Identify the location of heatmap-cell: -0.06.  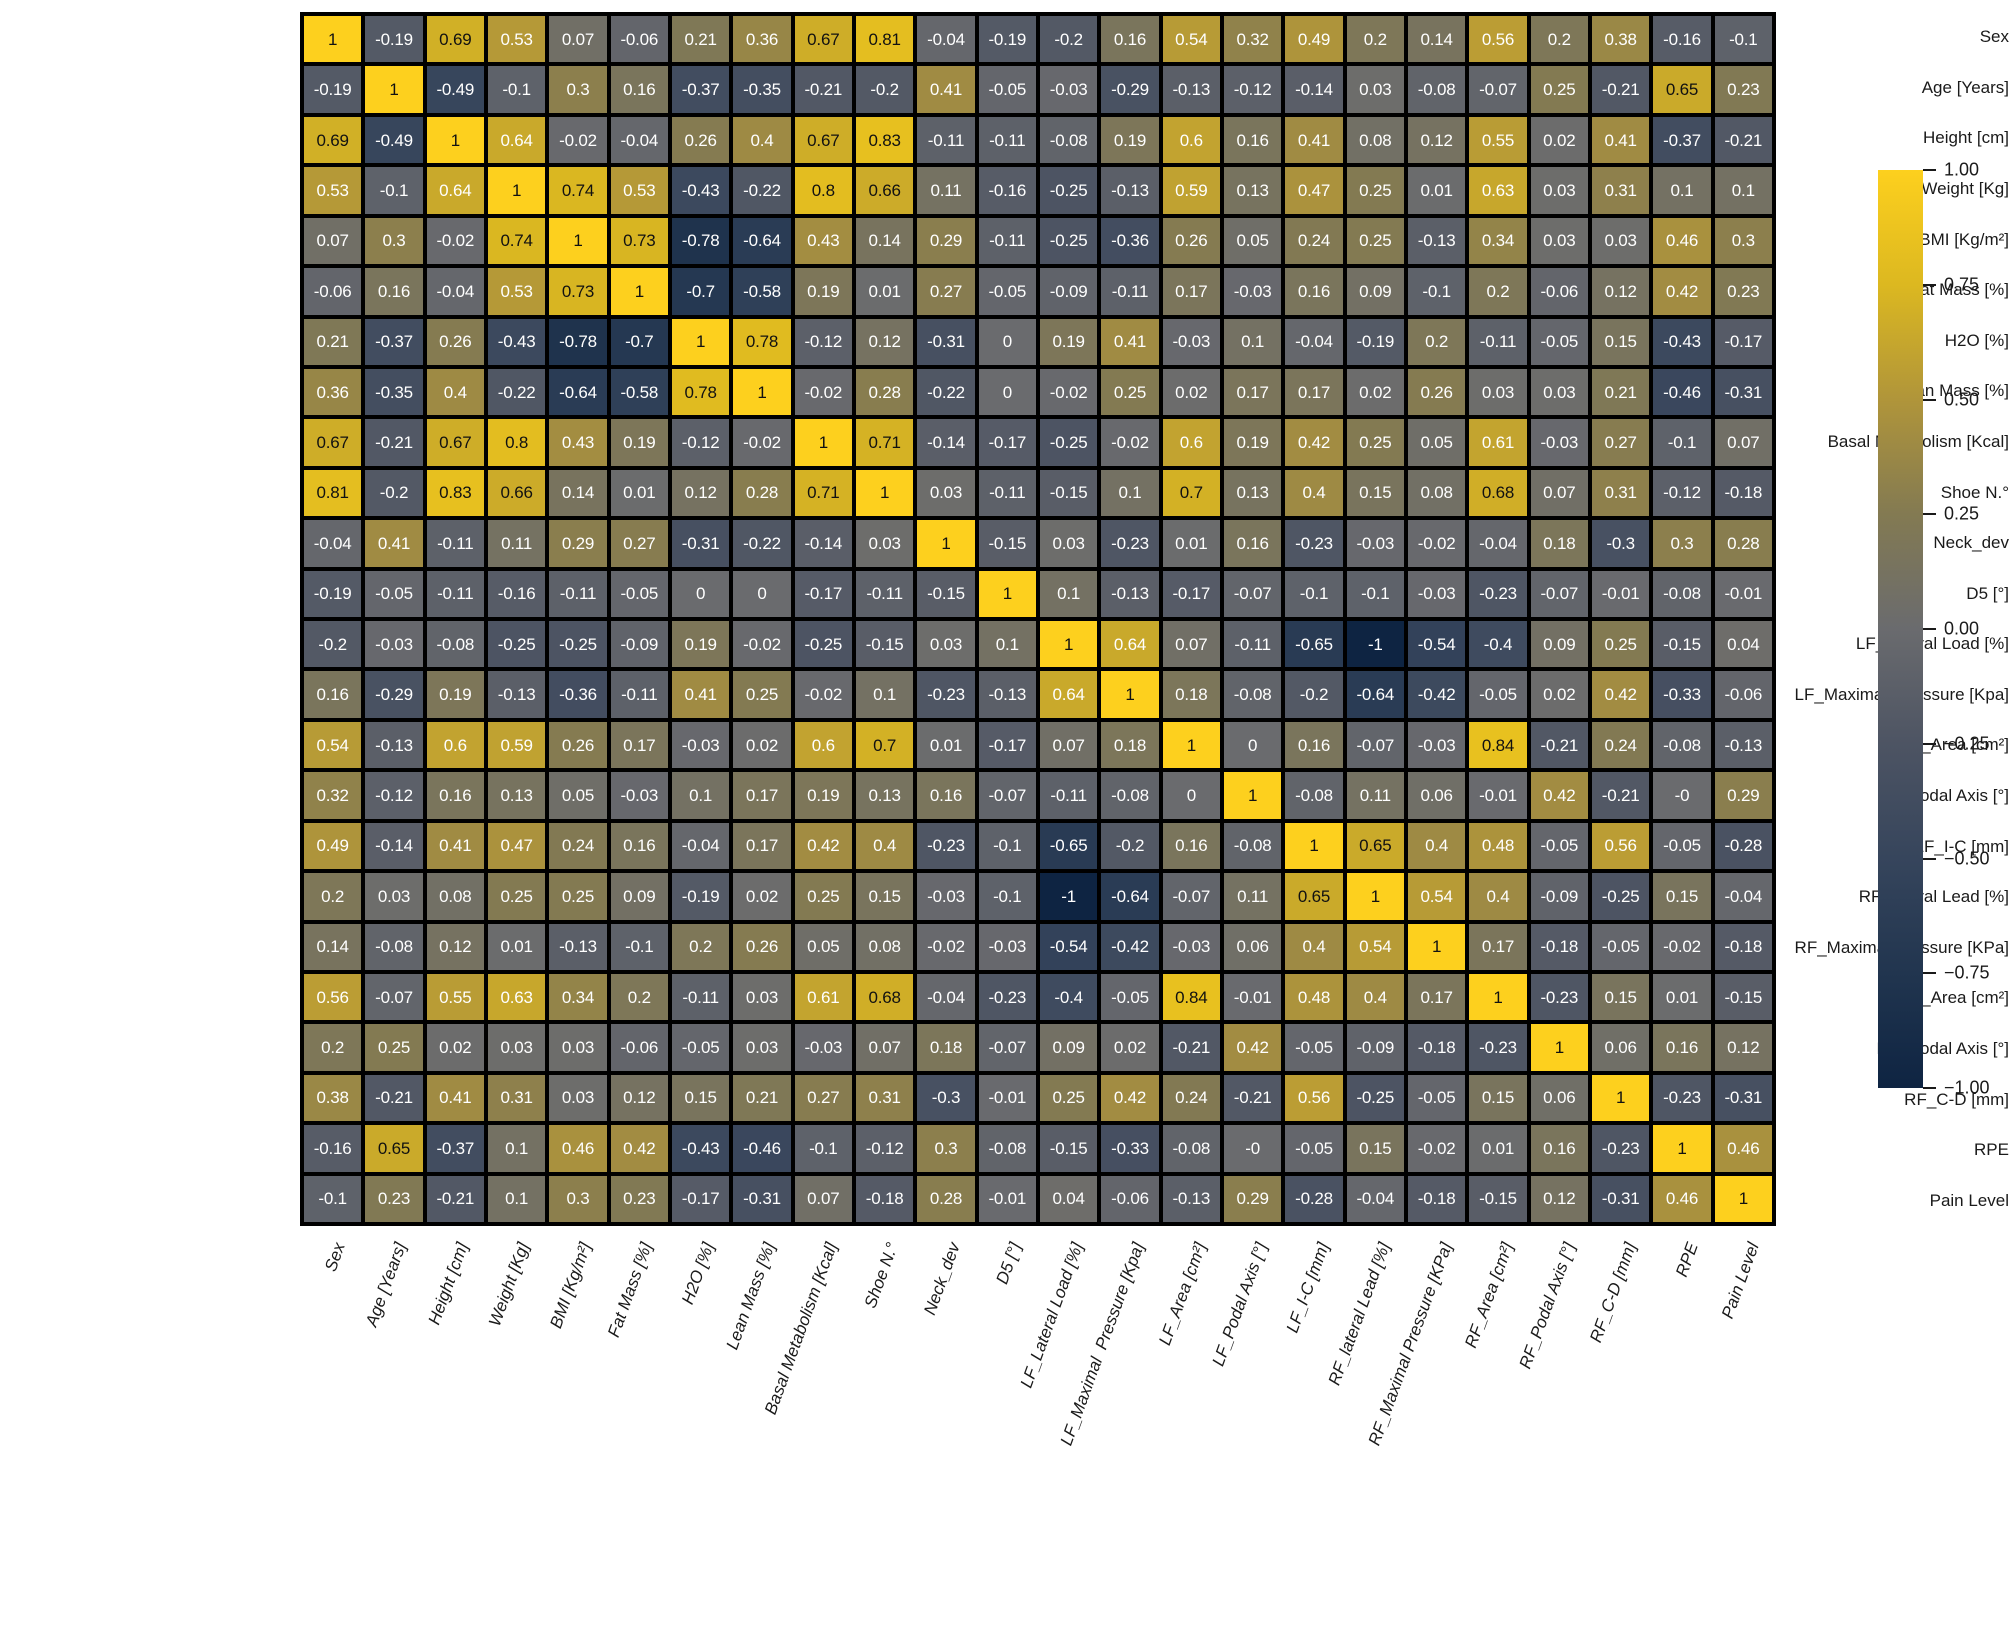
(639, 1047).